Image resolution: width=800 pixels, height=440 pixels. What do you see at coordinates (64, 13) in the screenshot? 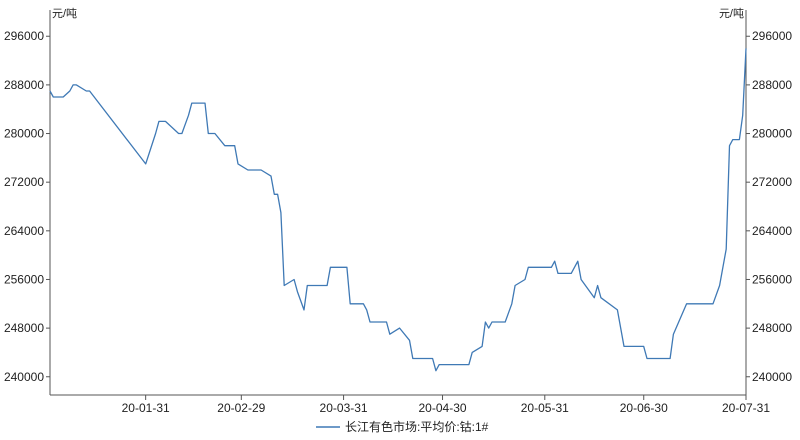
I see `y-axis-unit-left: 元/吨` at bounding box center [64, 13].